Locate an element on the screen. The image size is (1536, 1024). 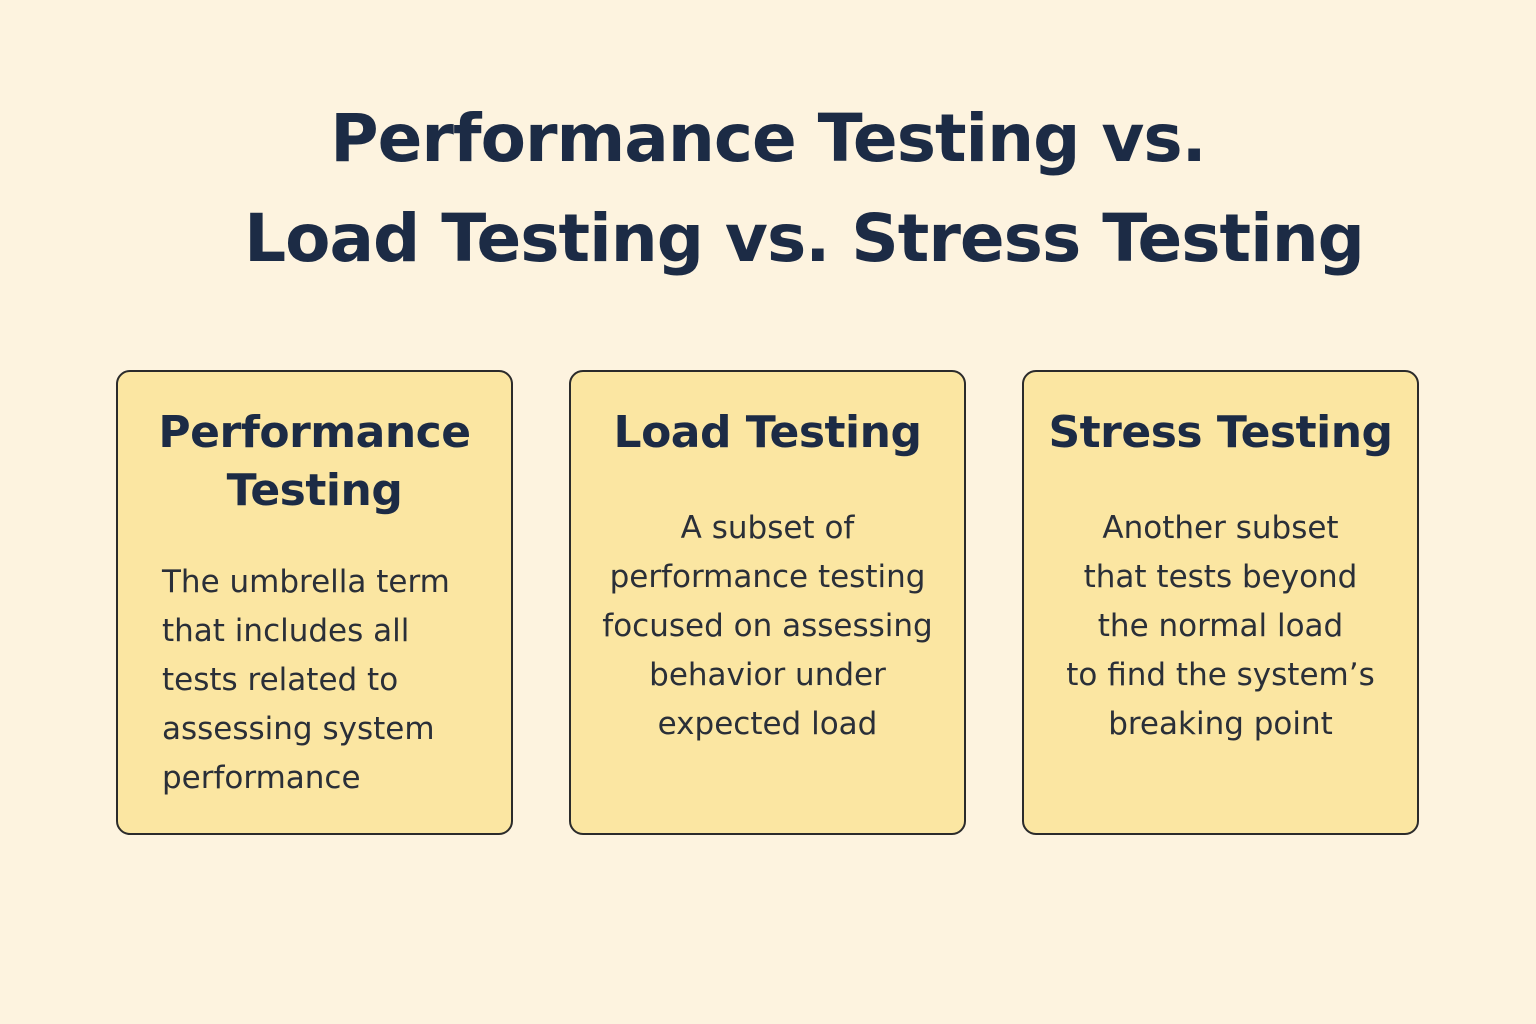
title-line: Load Testing vs. Stress Testing is located at coordinates (804, 238).